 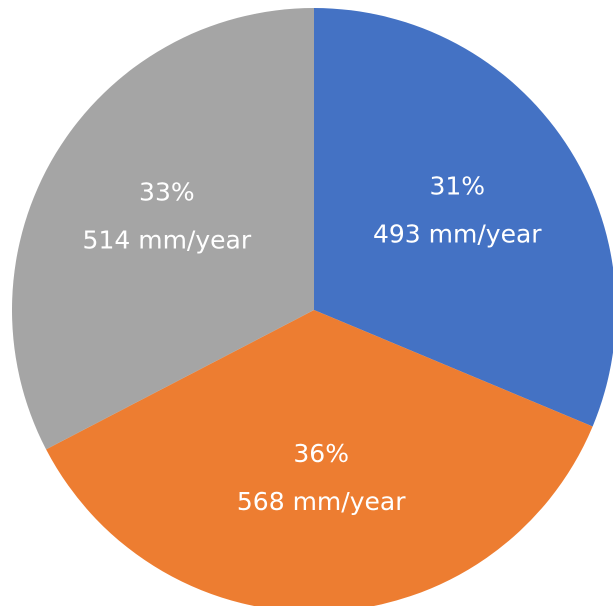 What do you see at coordinates (457, 186) in the screenshot?
I see `slice-percent-label: 31%` at bounding box center [457, 186].